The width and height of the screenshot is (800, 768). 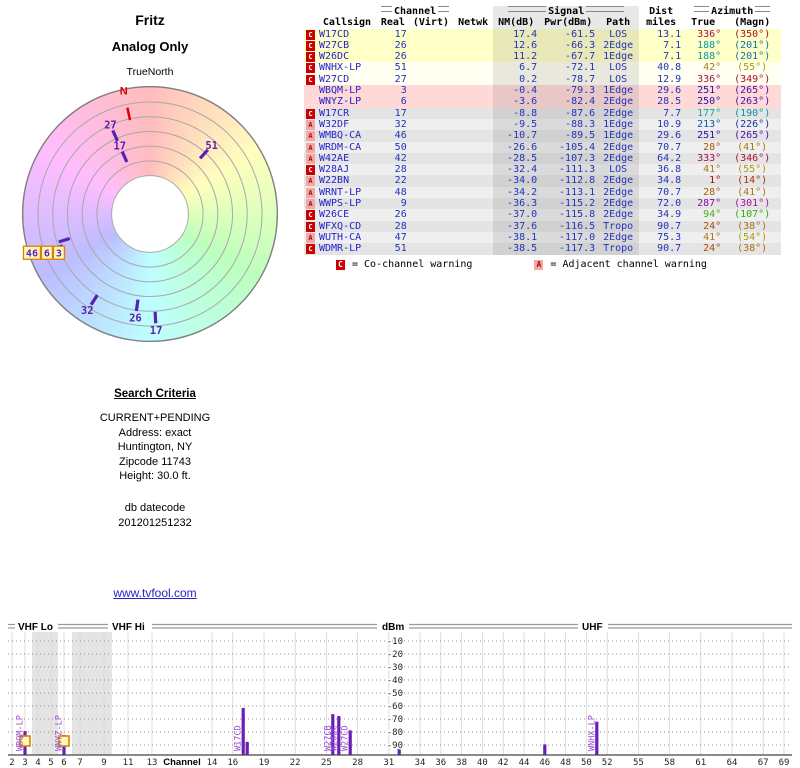 I want to click on real-channel: 3, so click(x=403, y=91).